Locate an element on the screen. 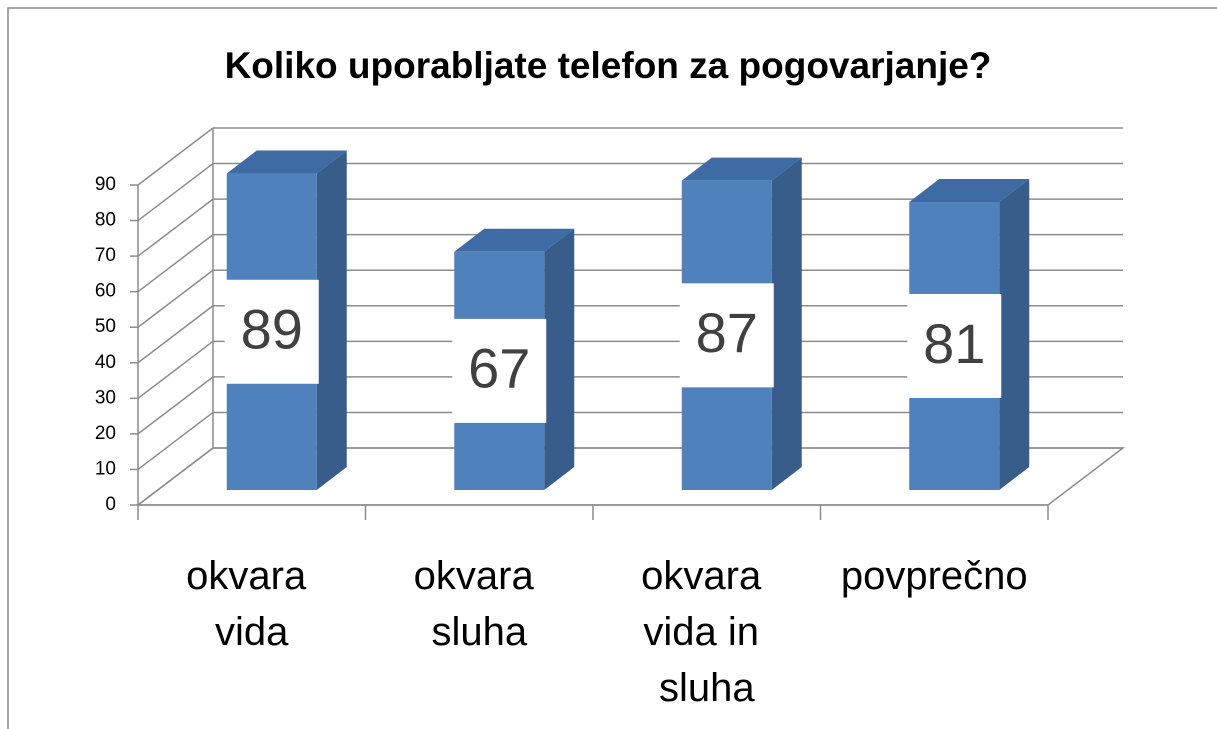 This screenshot has height=729, width=1217. y-tick-label: 70 is located at coordinates (105, 255).